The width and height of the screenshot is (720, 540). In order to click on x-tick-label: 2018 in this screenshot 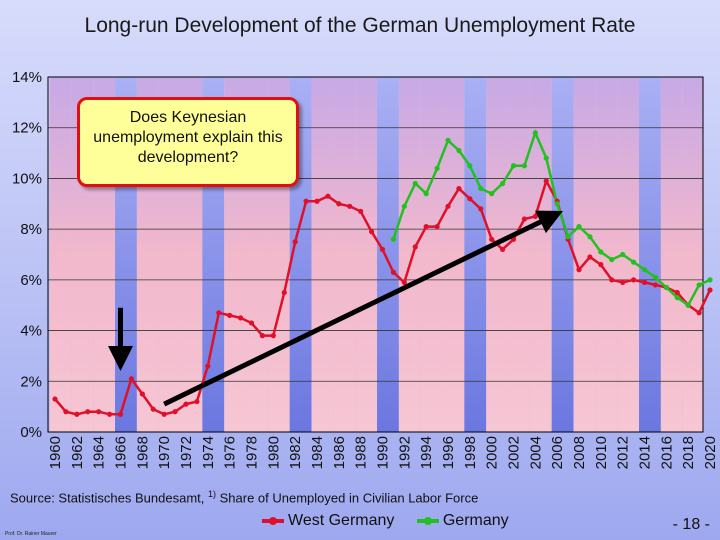, I will do `click(688, 452)`.